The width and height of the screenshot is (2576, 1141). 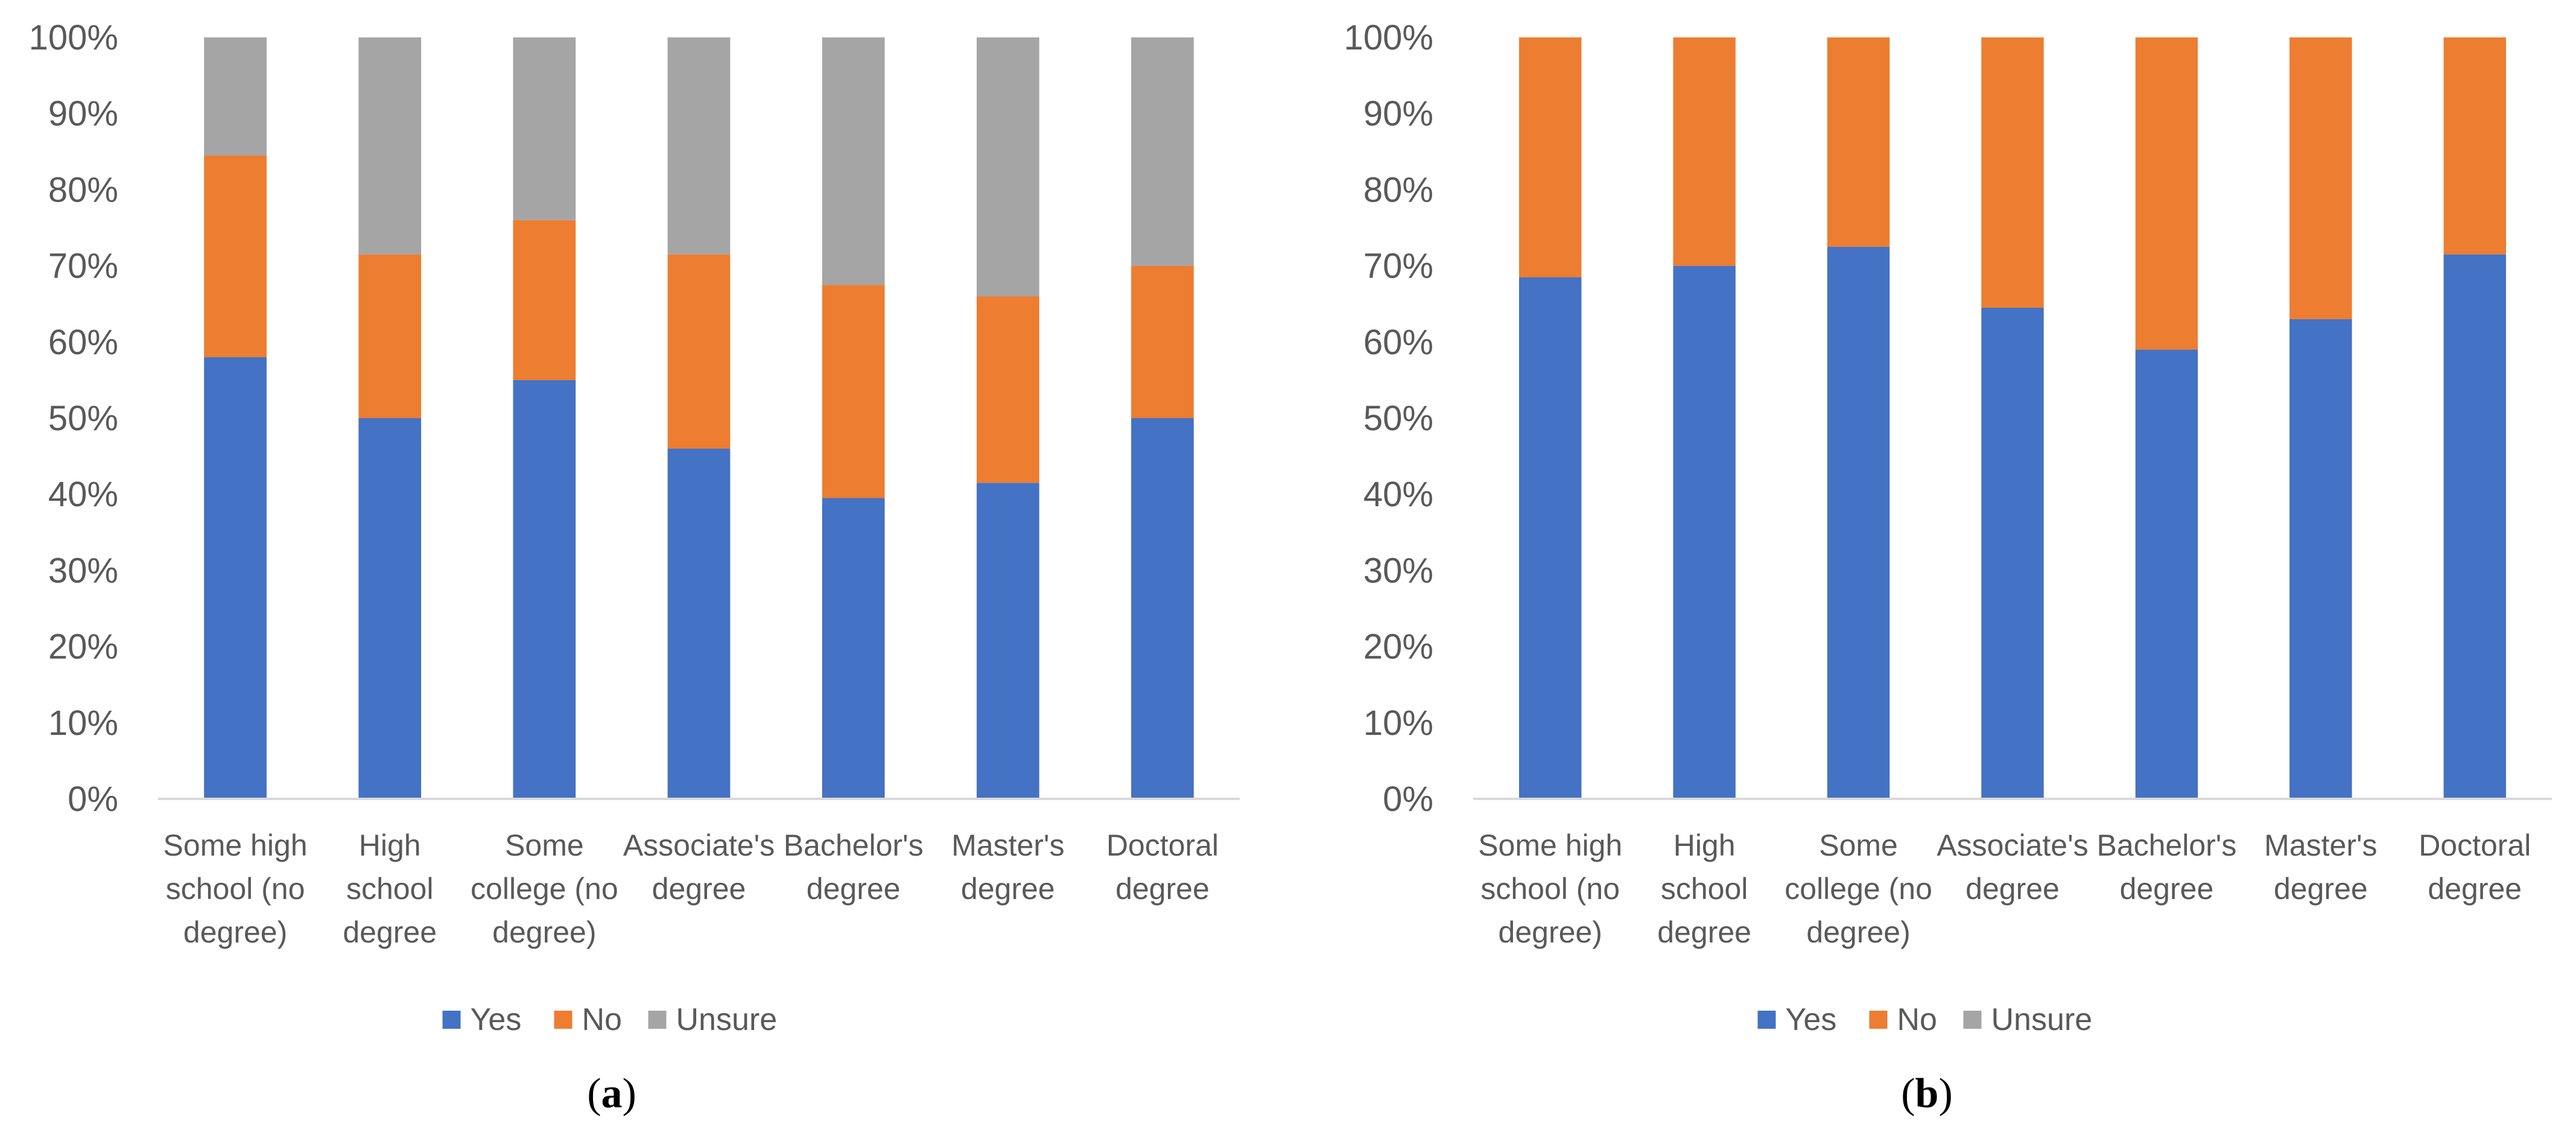 I want to click on y-tick-label: 70%, so click(x=83, y=266).